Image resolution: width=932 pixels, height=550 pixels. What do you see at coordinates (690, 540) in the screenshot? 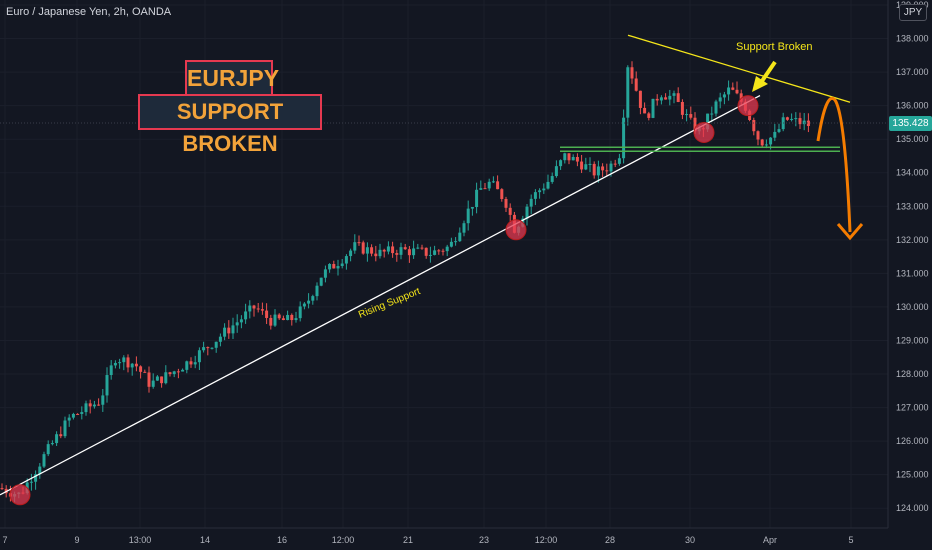
I see `time-tick-label: 30` at bounding box center [690, 540].